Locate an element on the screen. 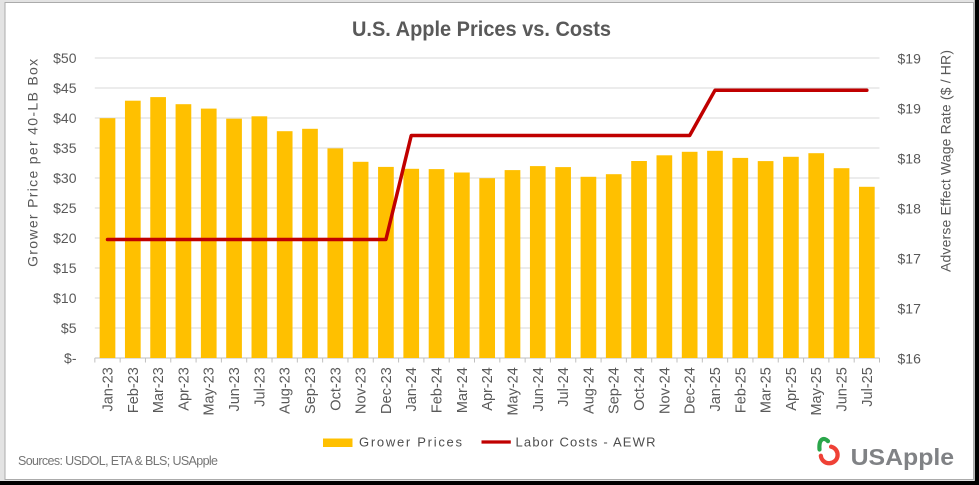 The image size is (979, 485). svg-text: Sep-23 is located at coordinates (311, 390).